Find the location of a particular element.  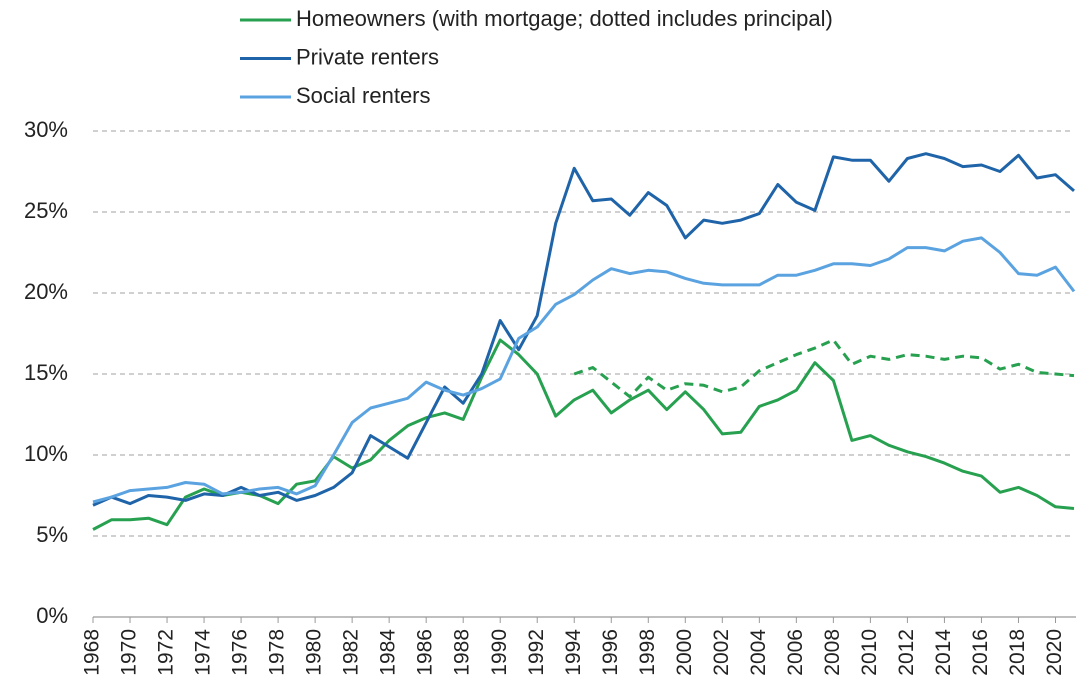

x-tick-label: 1986 is located at coordinates (425, 652).